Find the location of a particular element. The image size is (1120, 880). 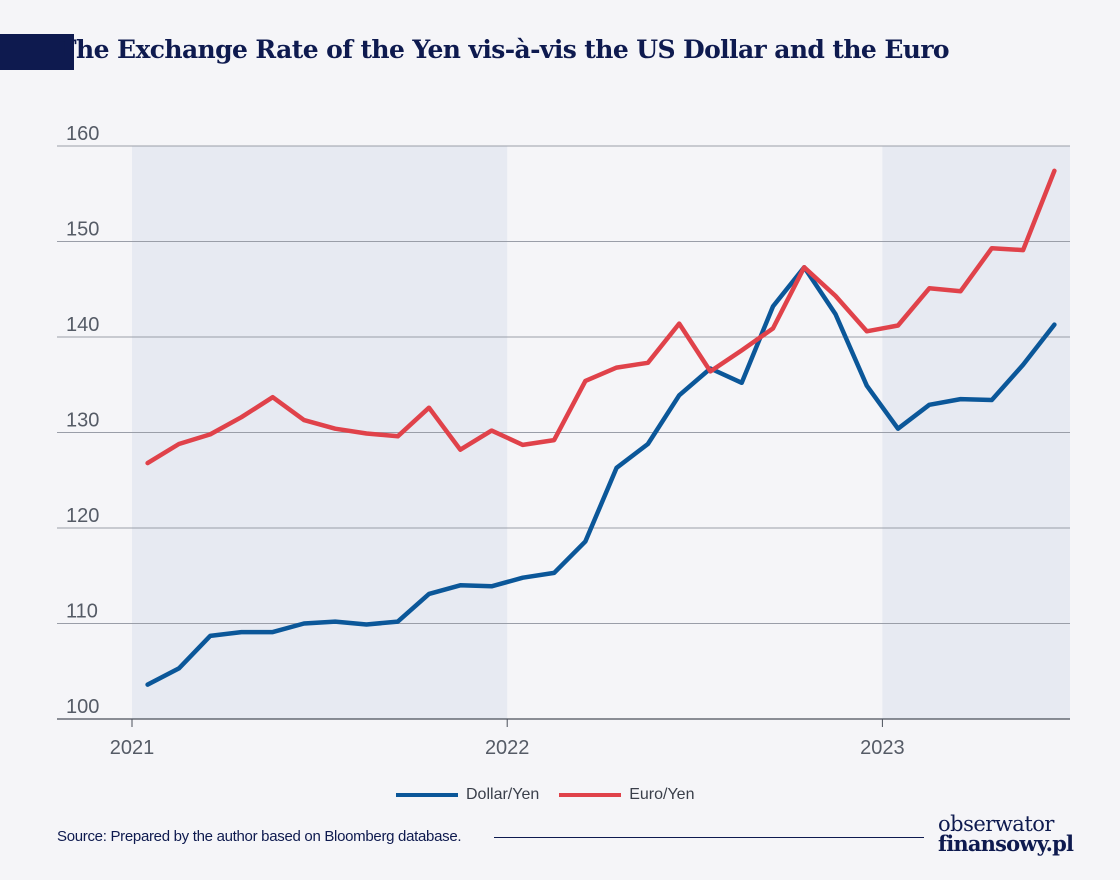

x-tick-label-2023: 2023 is located at coordinates (882, 748).